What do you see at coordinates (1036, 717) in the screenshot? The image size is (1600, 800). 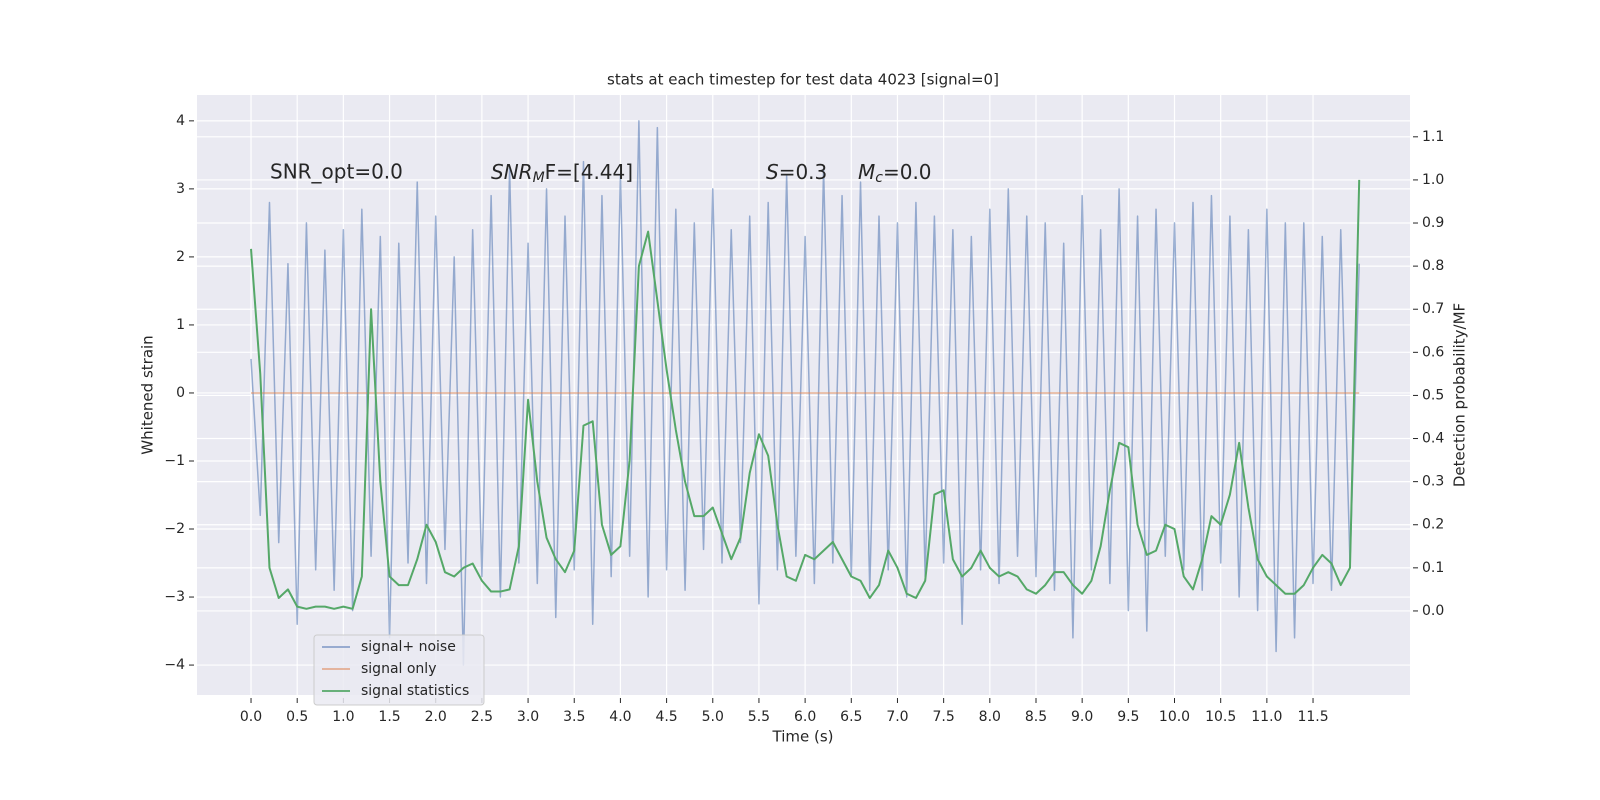 I see `x-tick-label: 8.5` at bounding box center [1036, 717].